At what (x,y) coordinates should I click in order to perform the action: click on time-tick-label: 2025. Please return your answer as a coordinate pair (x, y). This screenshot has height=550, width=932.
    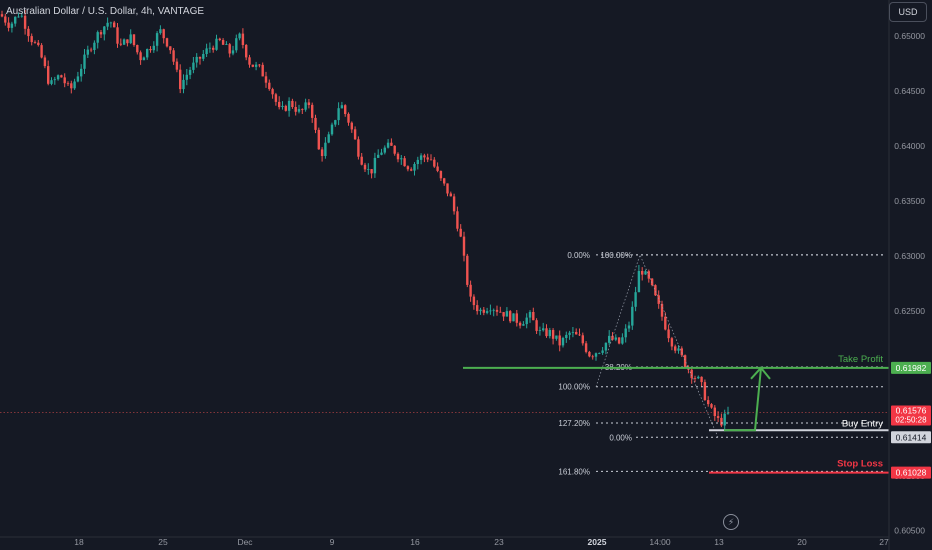
    Looking at the image, I should click on (597, 542).